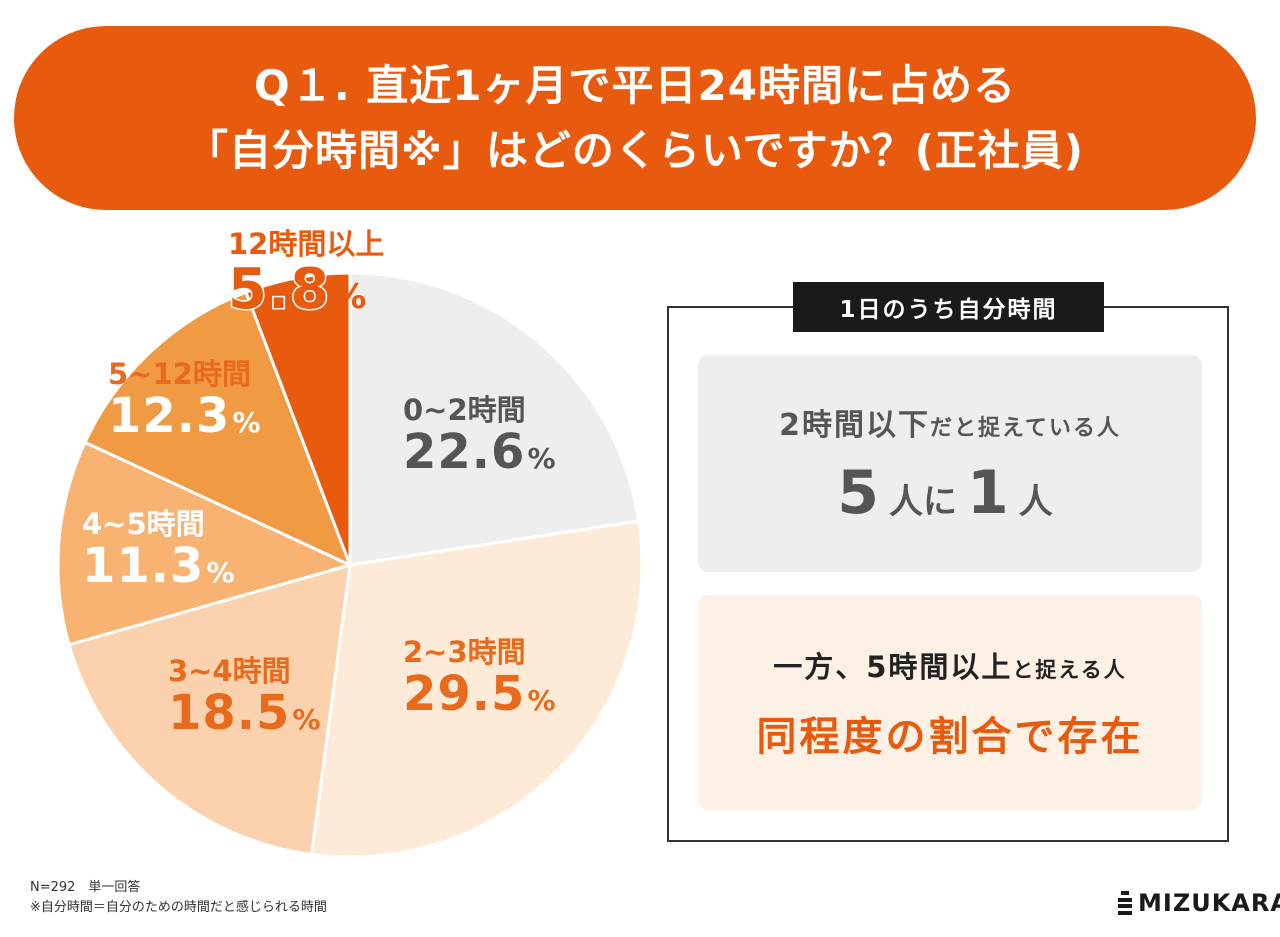  I want to click on label-2-3-unit: %, so click(541, 701).